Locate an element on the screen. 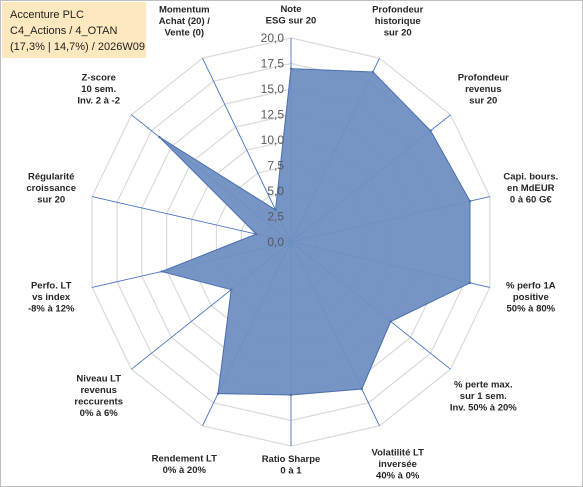 The image size is (583, 487). category-label-11: Perfo. LT vs index -8% à 12% is located at coordinates (51, 298).